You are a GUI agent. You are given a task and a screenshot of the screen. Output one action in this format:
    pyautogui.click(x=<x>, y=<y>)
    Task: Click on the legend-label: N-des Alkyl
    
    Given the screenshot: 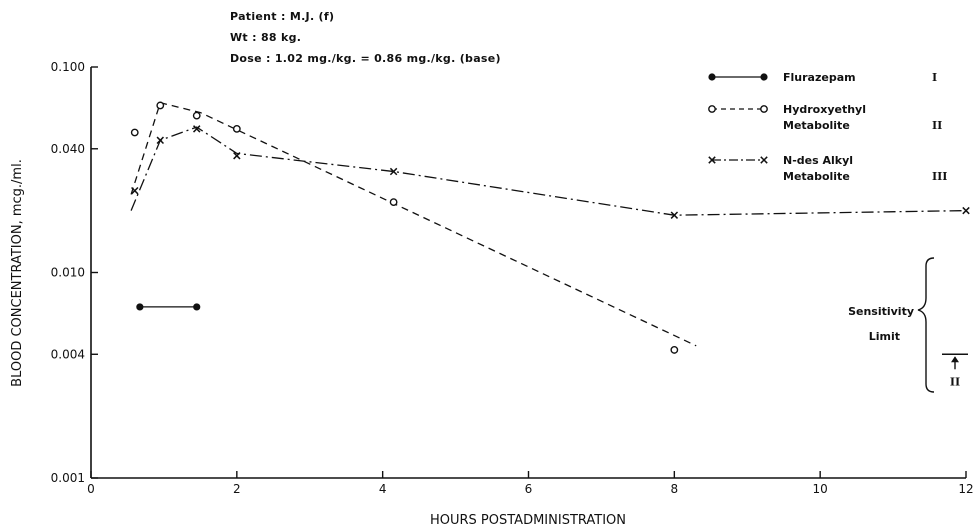 What is the action you would take?
    pyautogui.click(x=818, y=160)
    